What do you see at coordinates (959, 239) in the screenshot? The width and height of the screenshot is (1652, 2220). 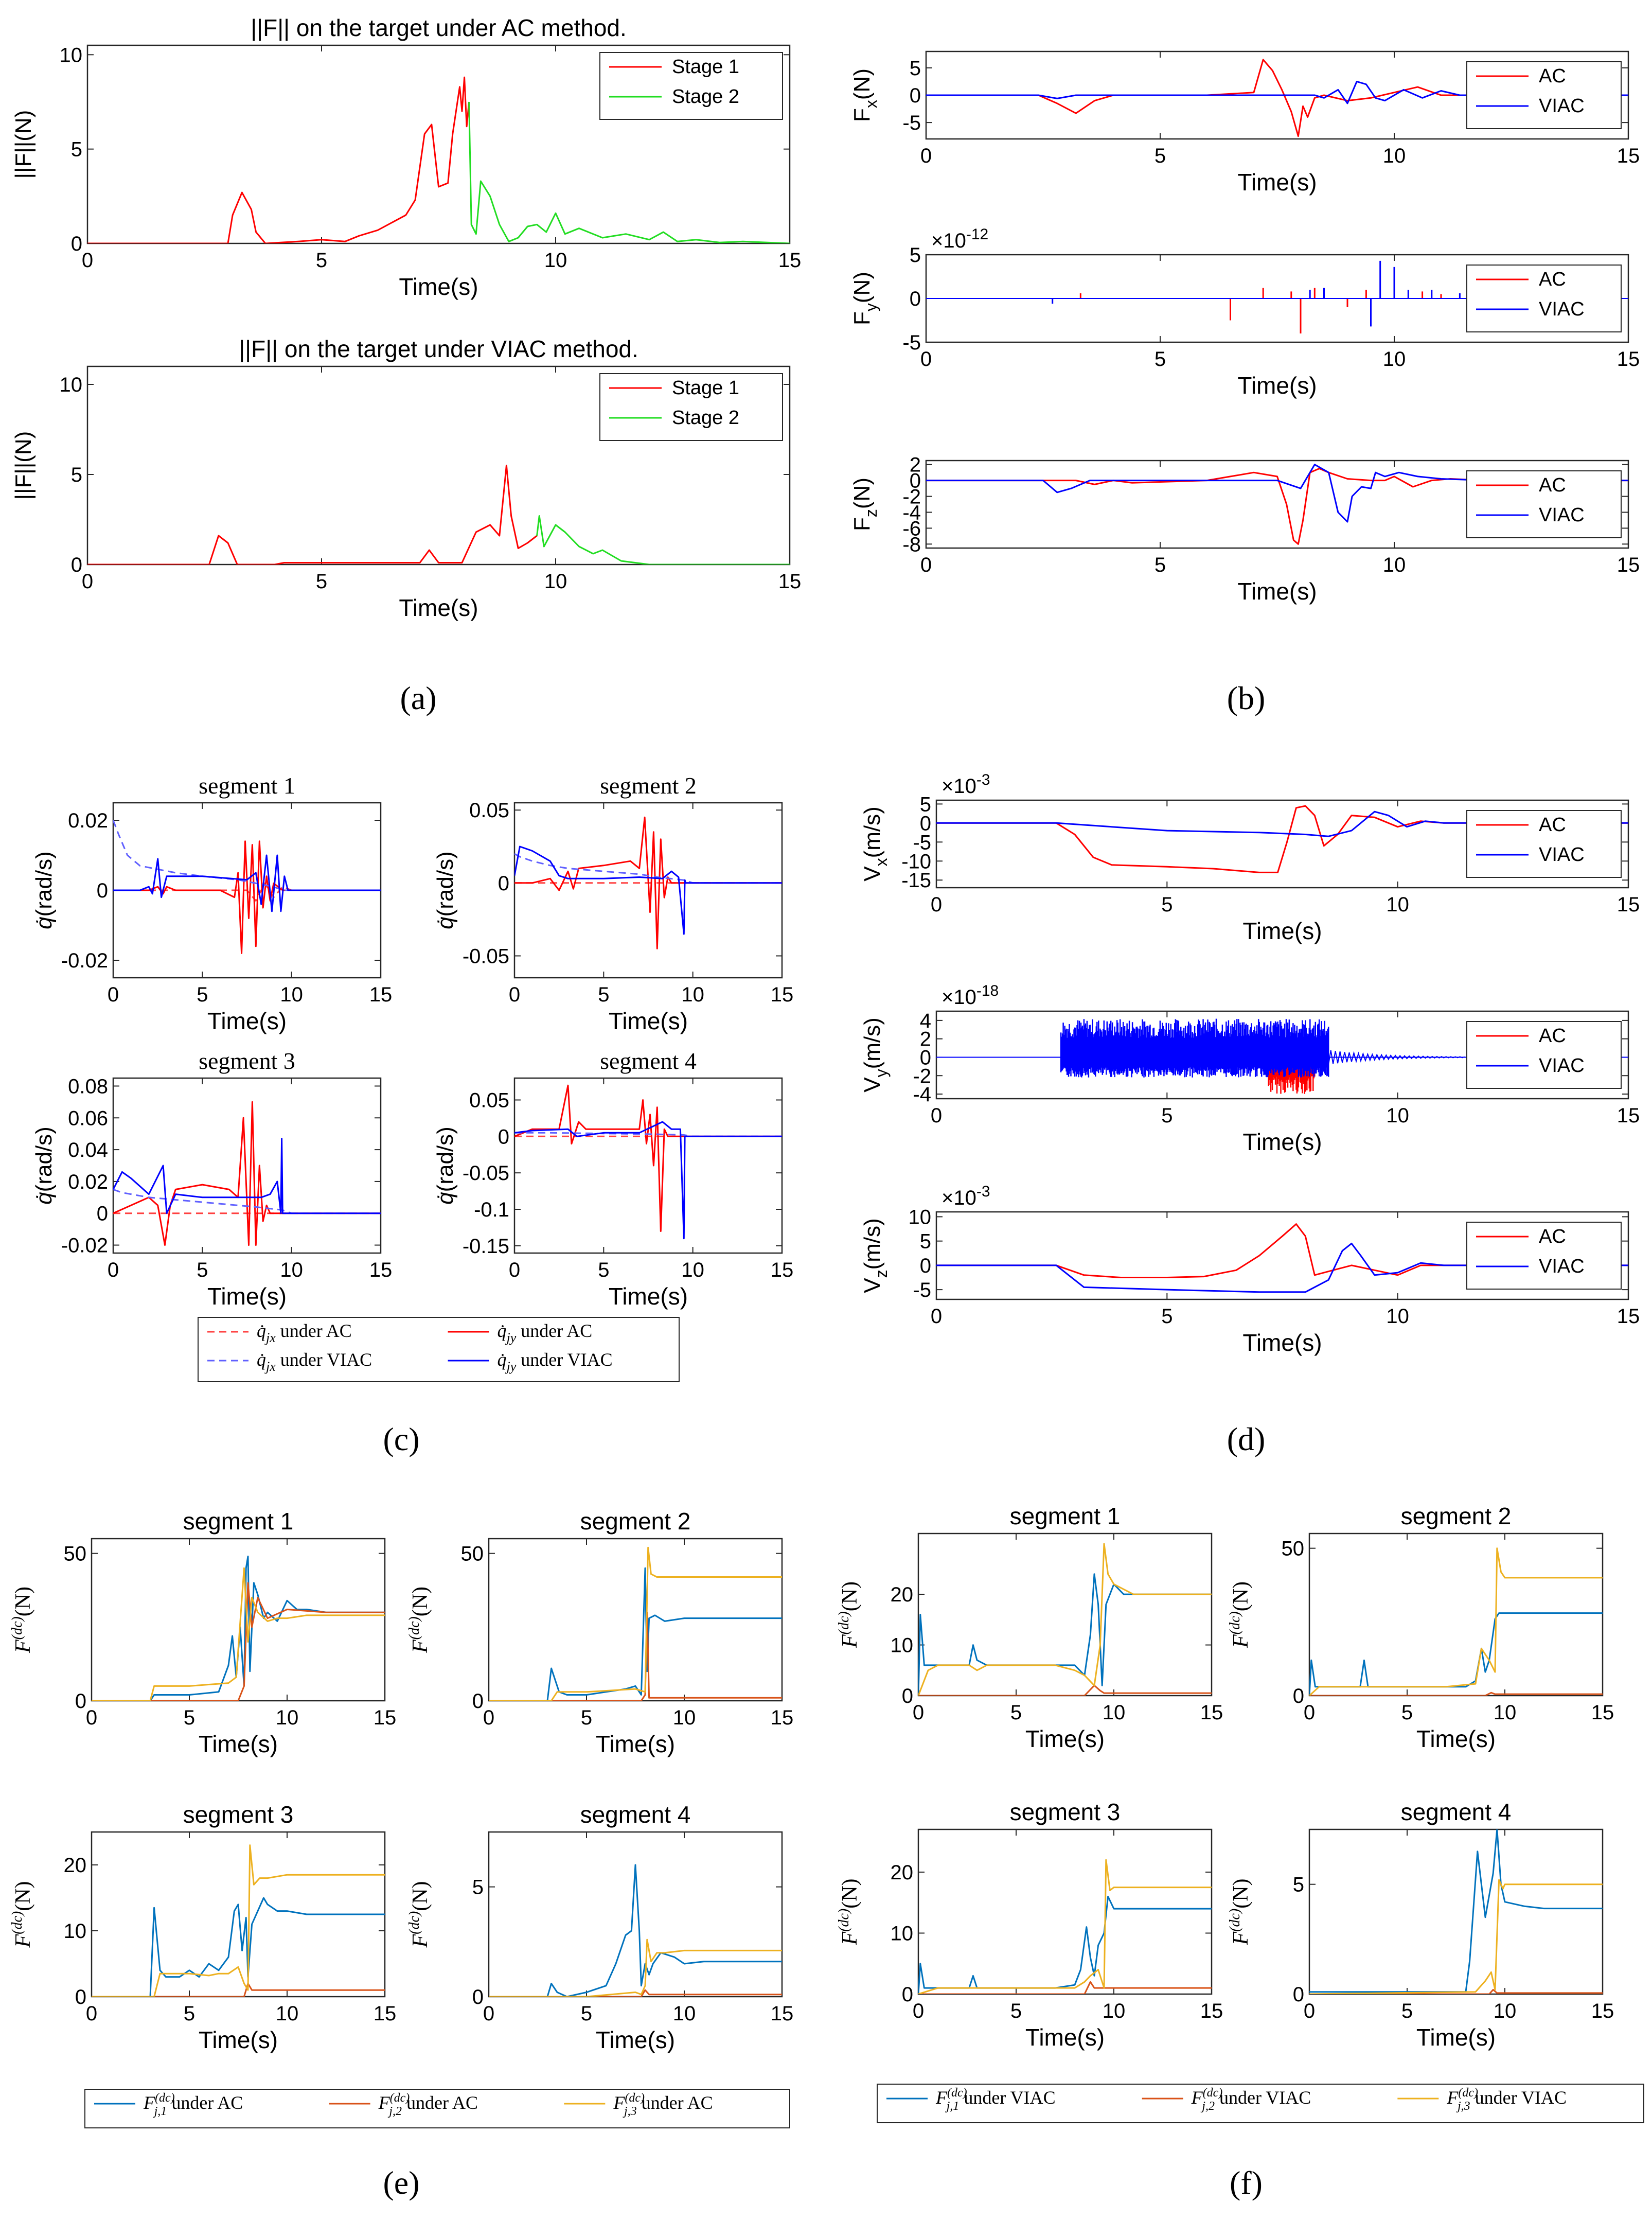 I see `y-exponent: ×10⁻¹²` at bounding box center [959, 239].